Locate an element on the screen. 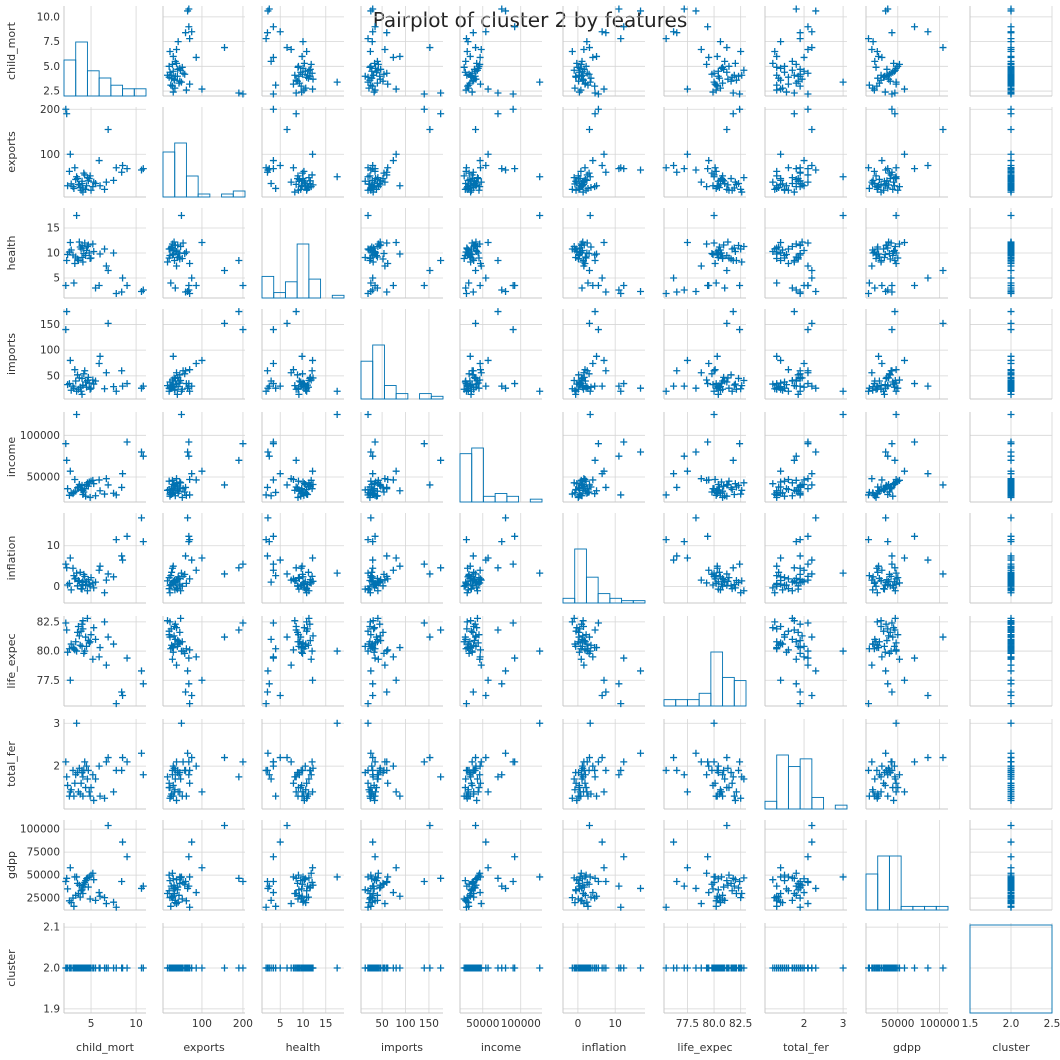 The image size is (1060, 1060). y-tick-label: 5 is located at coordinates (56, 279).